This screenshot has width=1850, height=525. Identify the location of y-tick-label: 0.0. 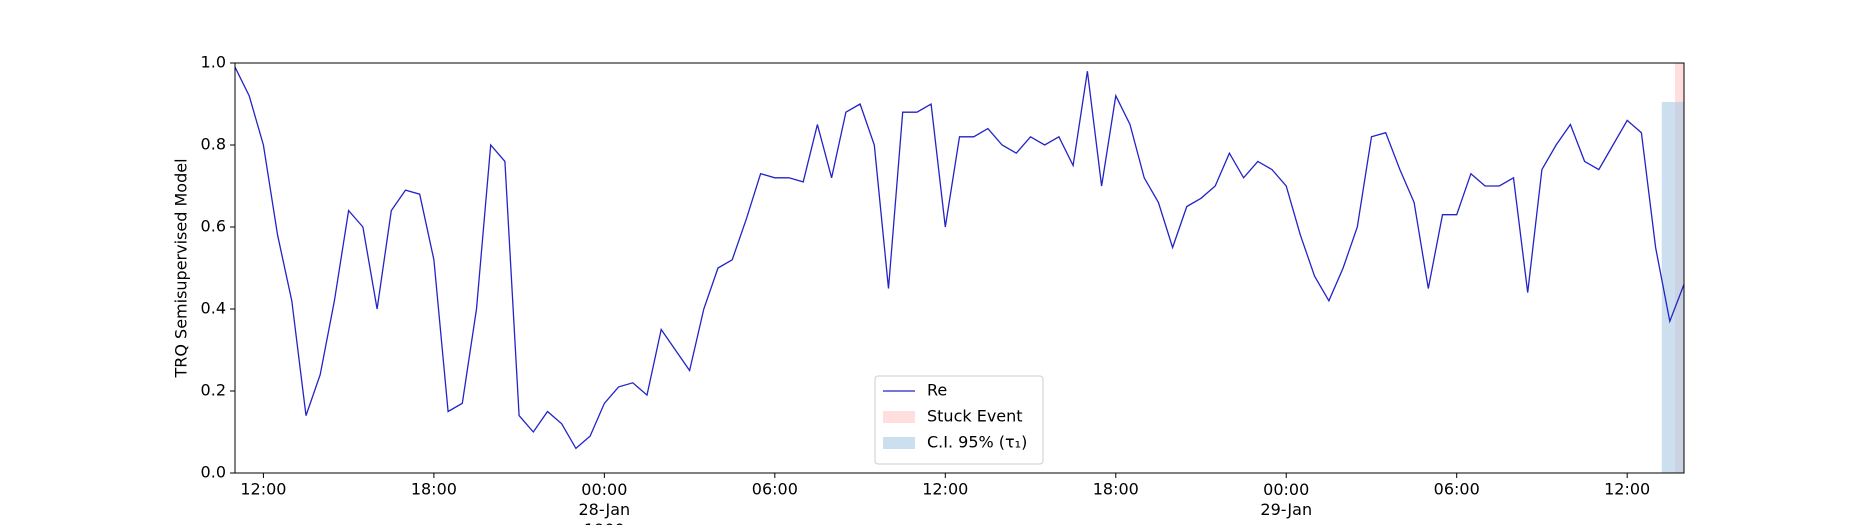
(213, 472).